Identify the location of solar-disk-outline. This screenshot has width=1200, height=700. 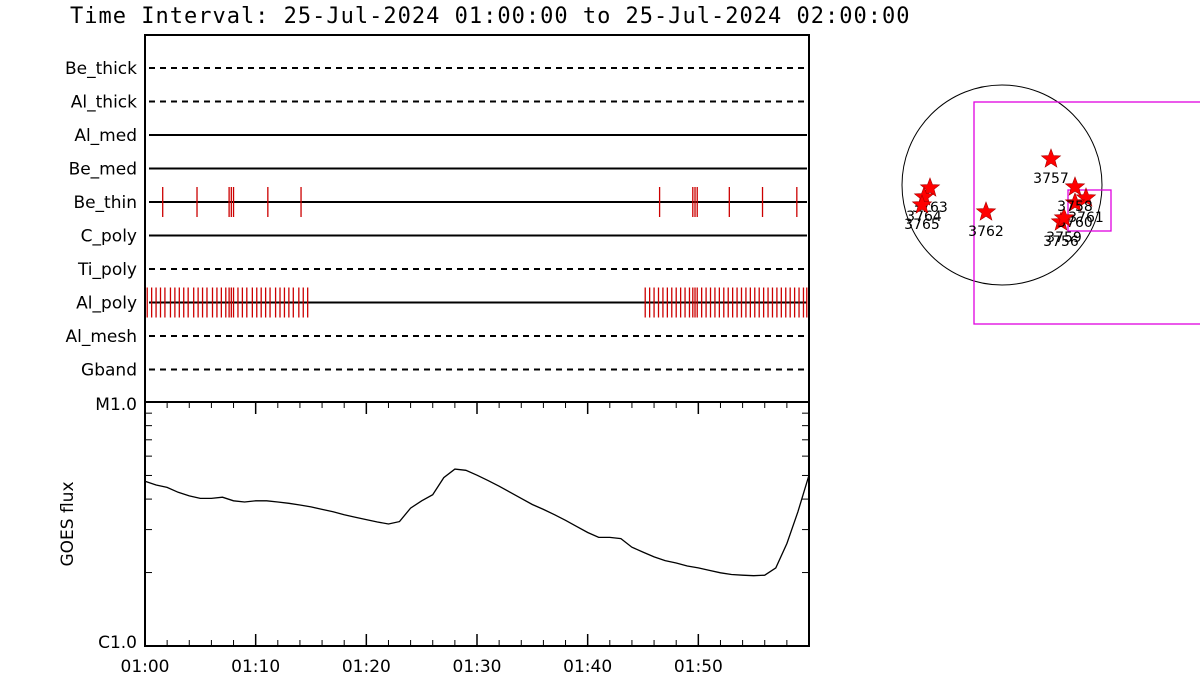
(1002, 185).